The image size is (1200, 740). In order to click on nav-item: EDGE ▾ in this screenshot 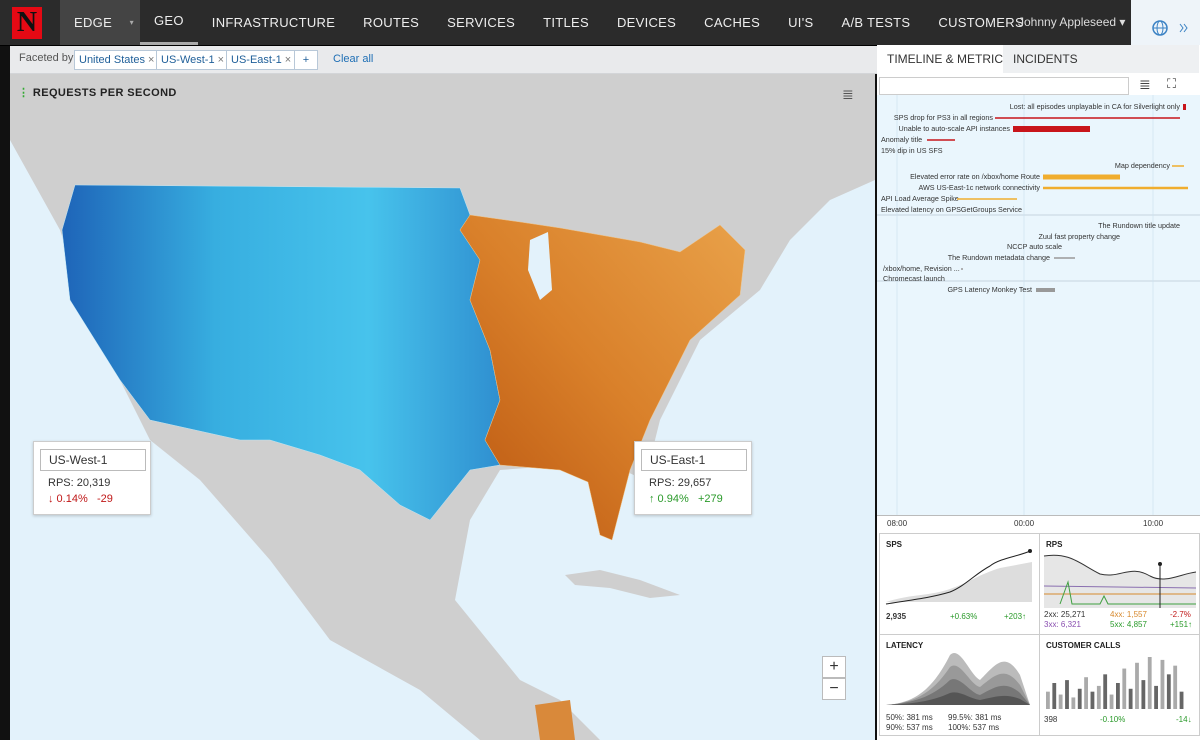, I will do `click(100, 22)`.